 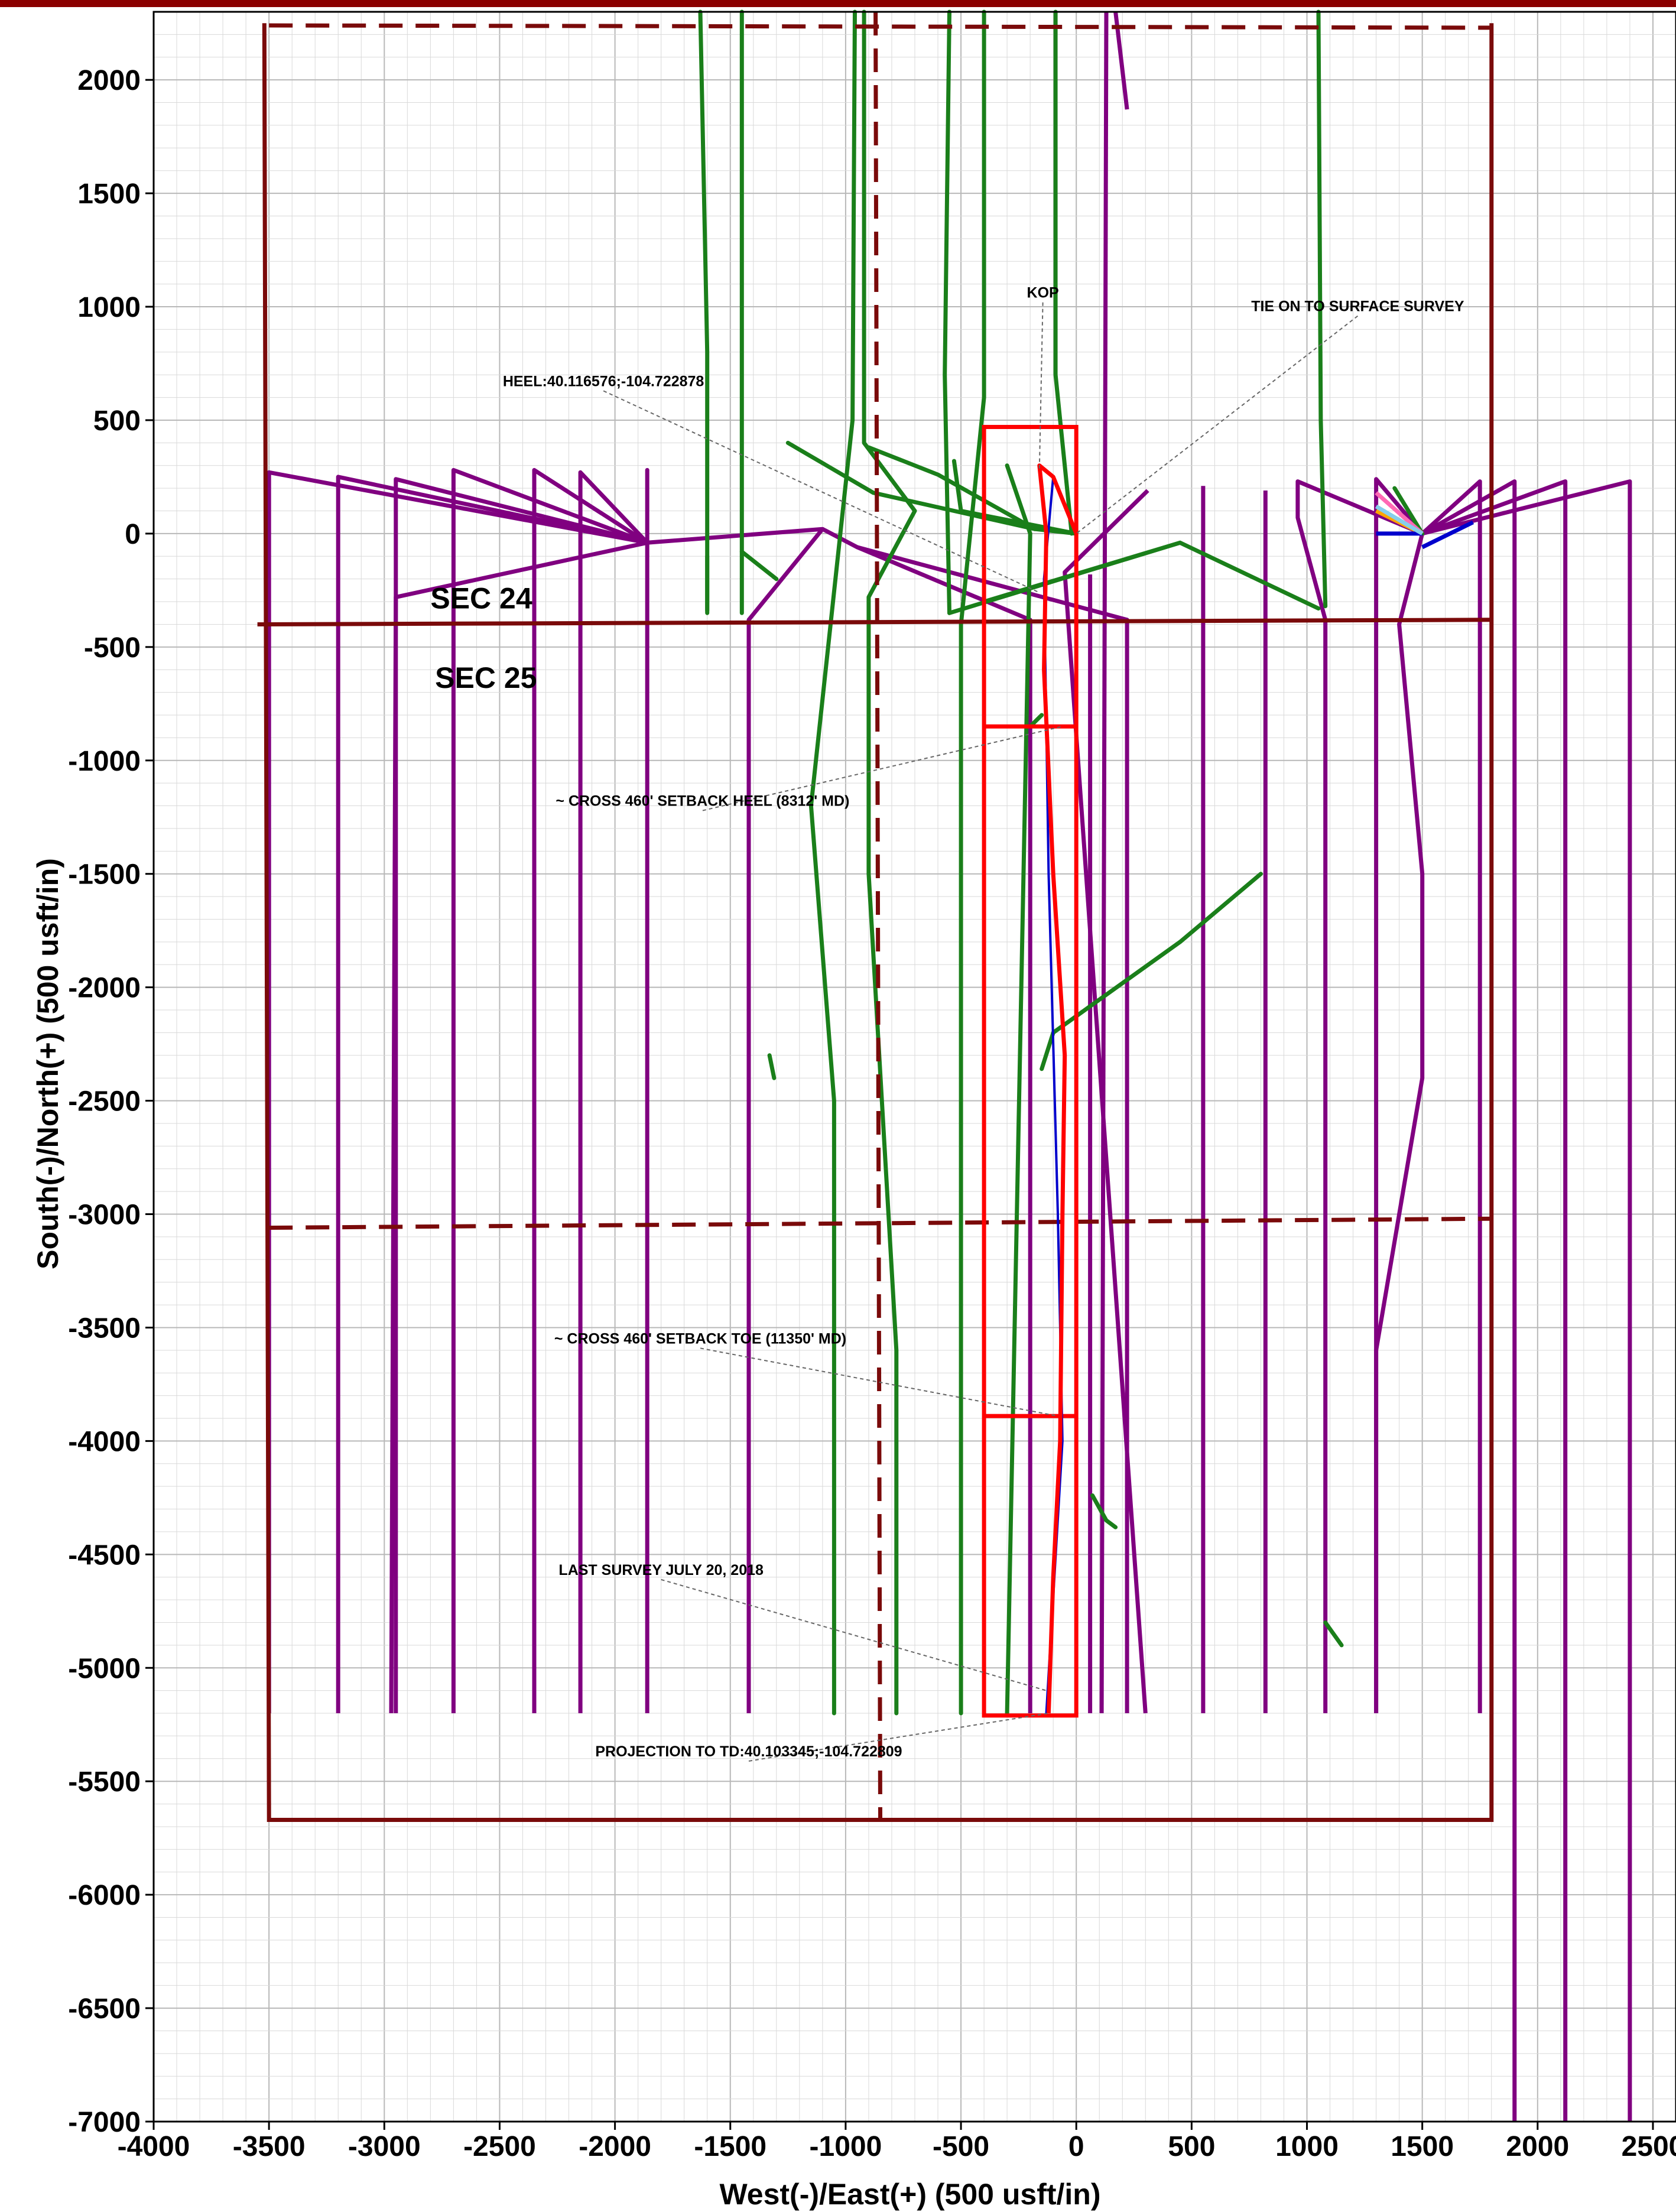 What do you see at coordinates (104, 2009) in the screenshot?
I see `y-tick-label: -6500` at bounding box center [104, 2009].